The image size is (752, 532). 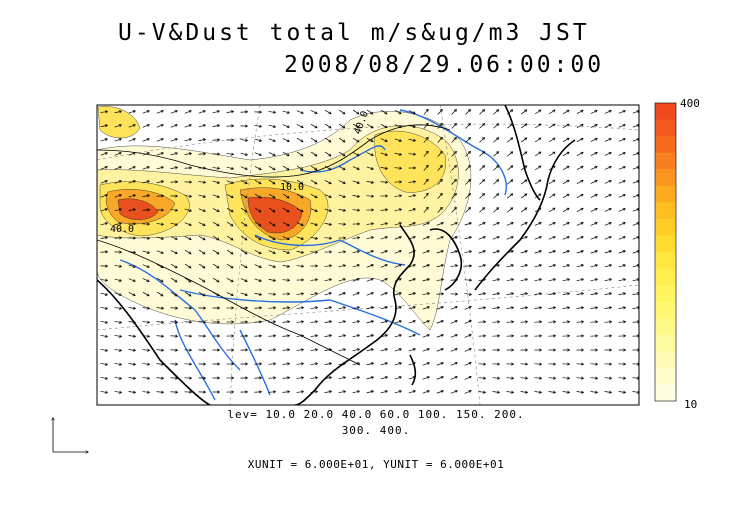 What do you see at coordinates (444, 65) in the screenshot?
I see `map-timestamp: 2008/08/29.06:00:00` at bounding box center [444, 65].